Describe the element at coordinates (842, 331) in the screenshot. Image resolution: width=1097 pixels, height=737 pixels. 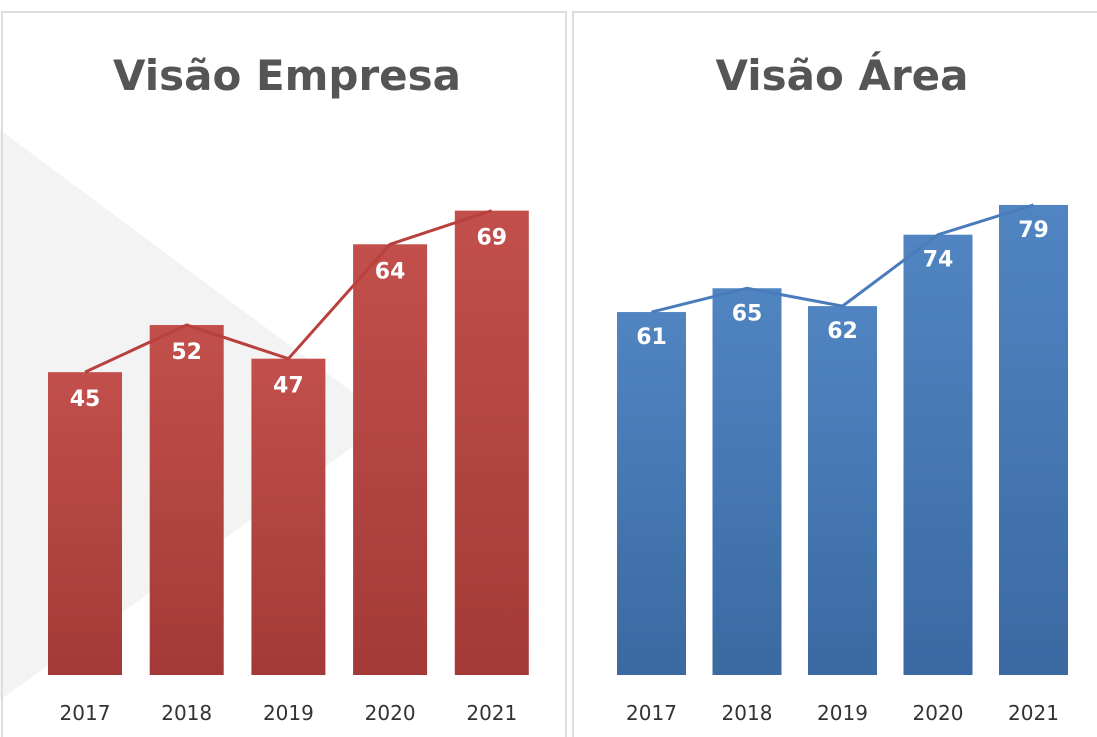
I see `data-label: 62` at that location.